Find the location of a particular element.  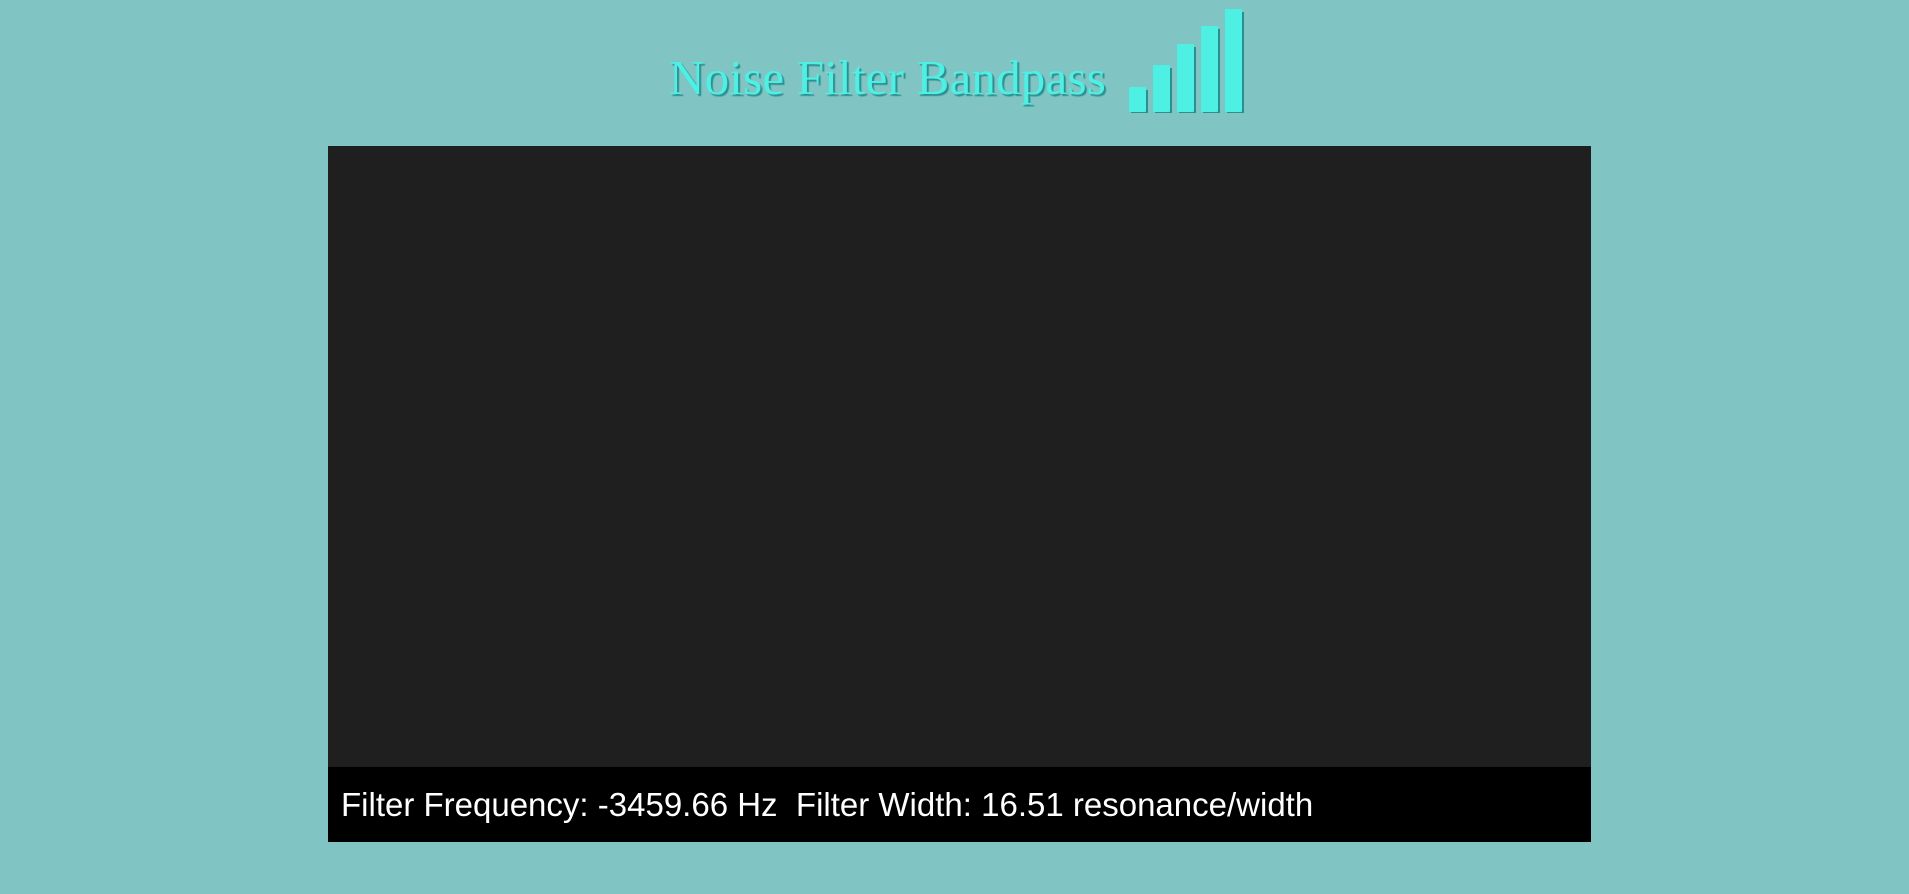

width-unit: resonance/width is located at coordinates (1193, 804).